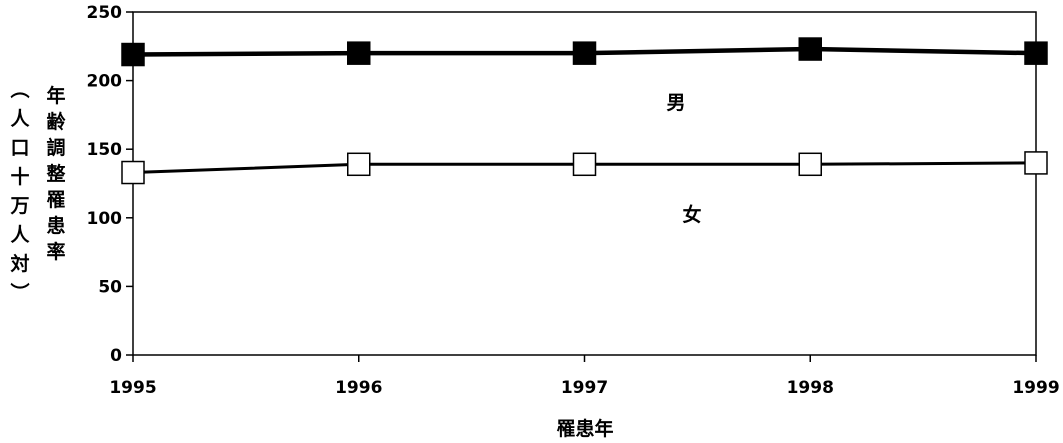 The height and width of the screenshot is (443, 1063). Describe the element at coordinates (110, 287) in the screenshot. I see `y-tick-label: 50` at that location.